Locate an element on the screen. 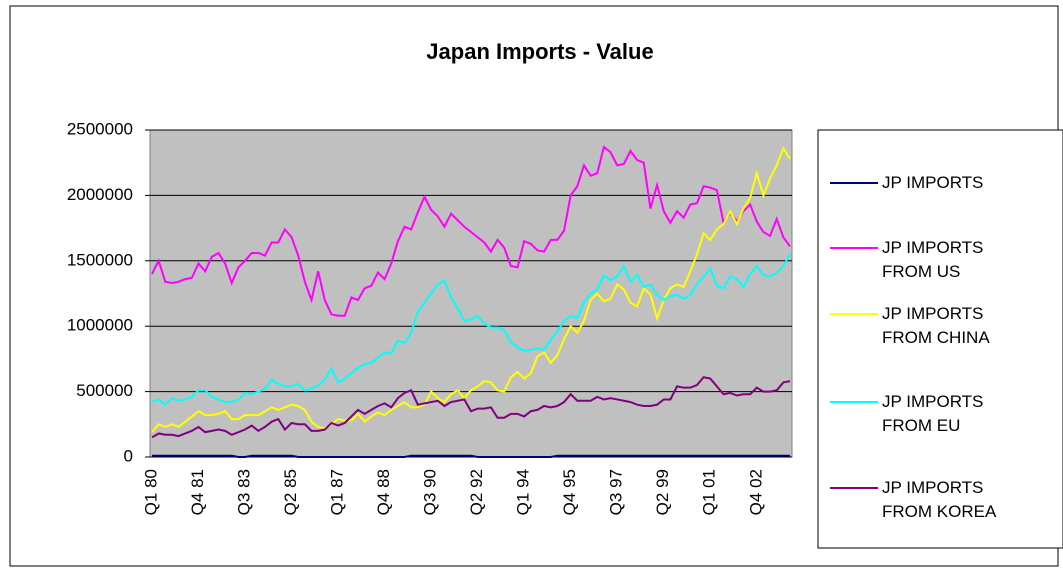 This screenshot has height=569, width=1063. x-tick-label: Q3 97 is located at coordinates (616, 492).